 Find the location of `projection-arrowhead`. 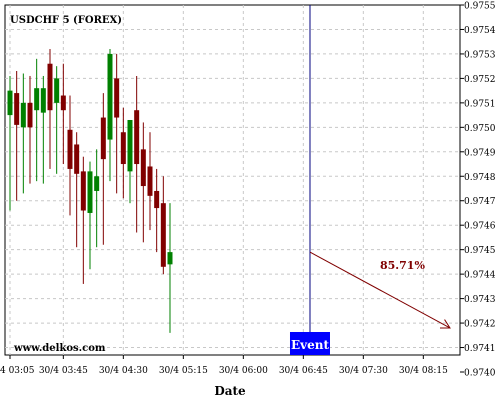

projection-arrowhead is located at coordinates (445, 324).